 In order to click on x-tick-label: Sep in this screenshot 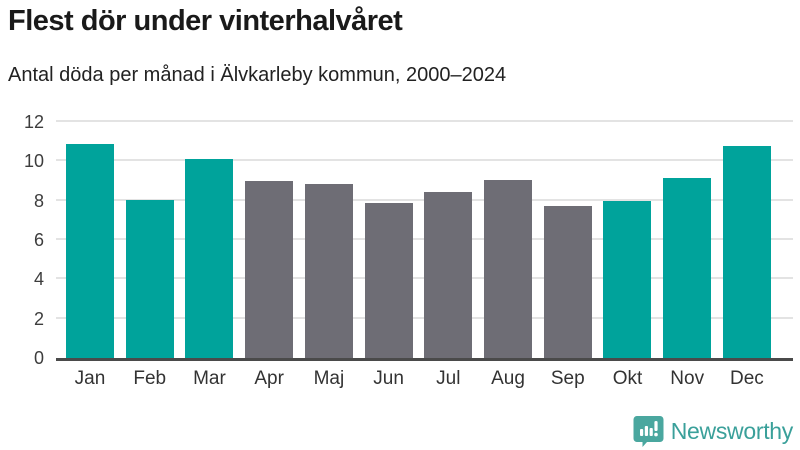, I will do `click(567, 378)`.